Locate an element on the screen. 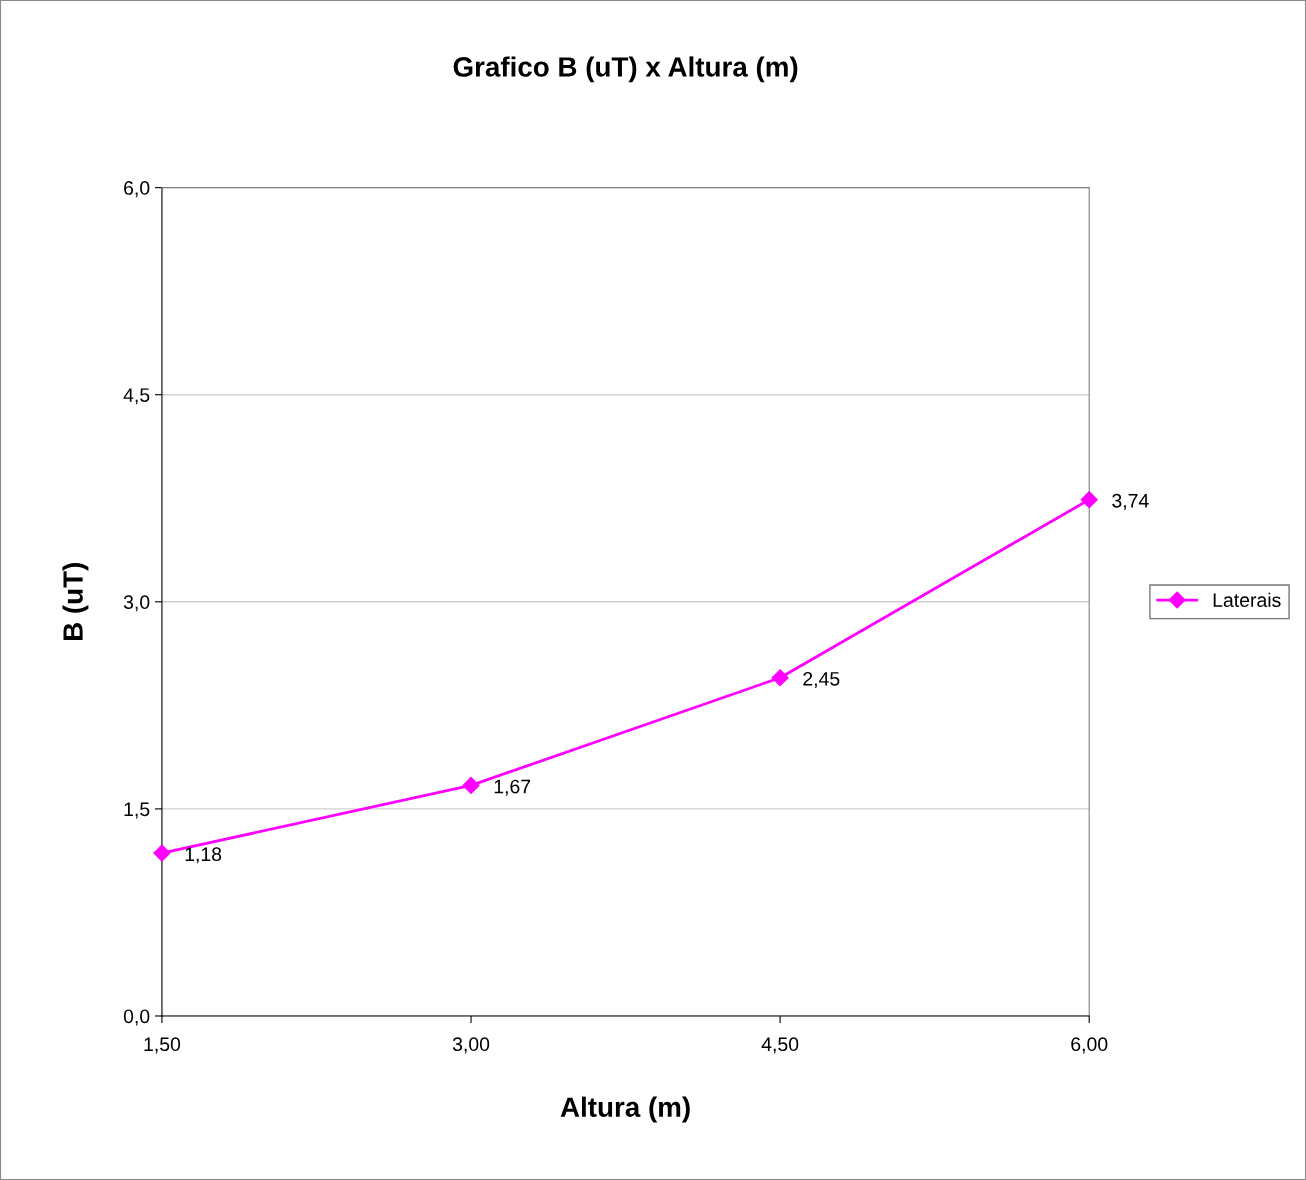 This screenshot has width=1306, height=1180. legend-label: Laterais is located at coordinates (1247, 600).